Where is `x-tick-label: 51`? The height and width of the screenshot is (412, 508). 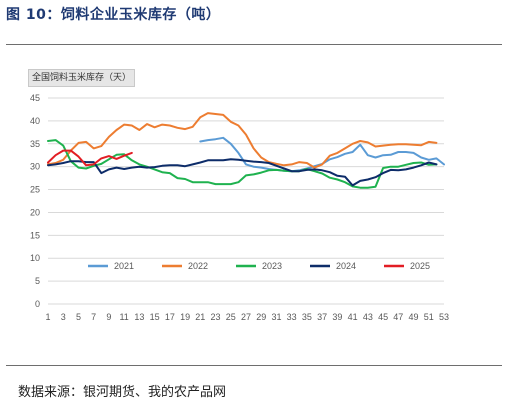
x-tick-label: 51 is located at coordinates (429, 317).